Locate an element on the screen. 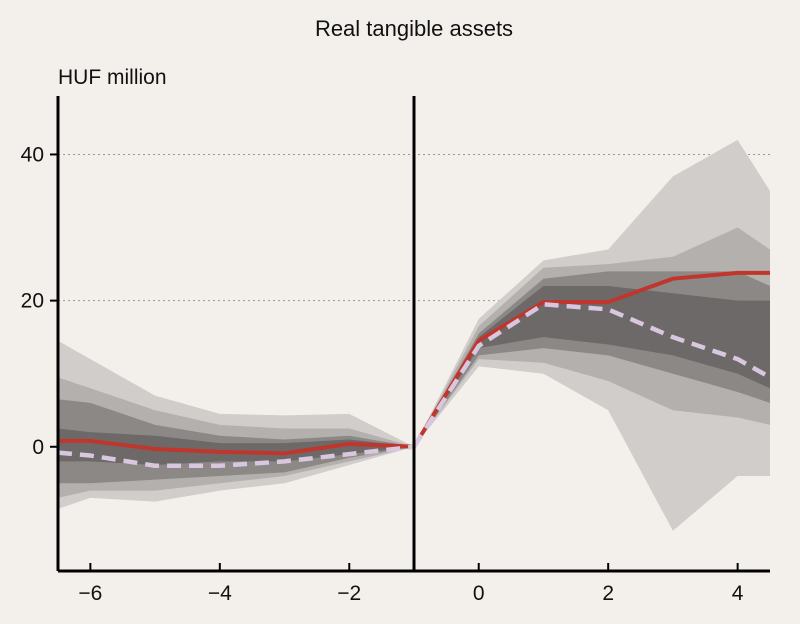  series-1-post-line is located at coordinates (591, 359).